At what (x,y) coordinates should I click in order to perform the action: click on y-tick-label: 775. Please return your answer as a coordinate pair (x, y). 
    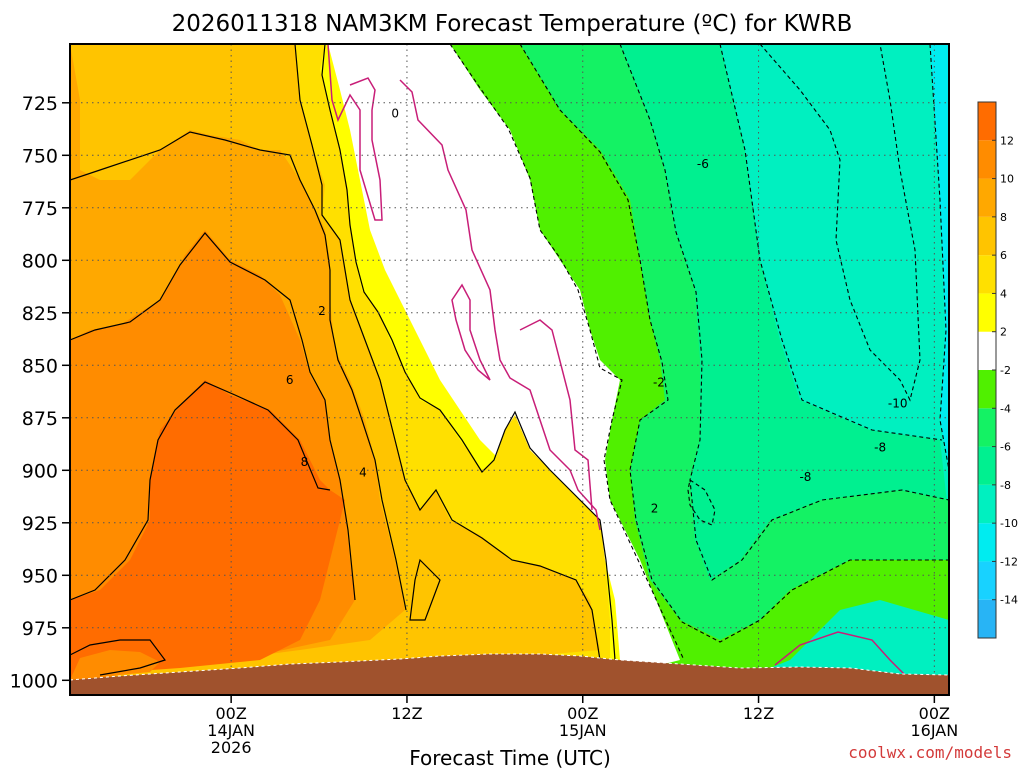
    Looking at the image, I should click on (40, 209).